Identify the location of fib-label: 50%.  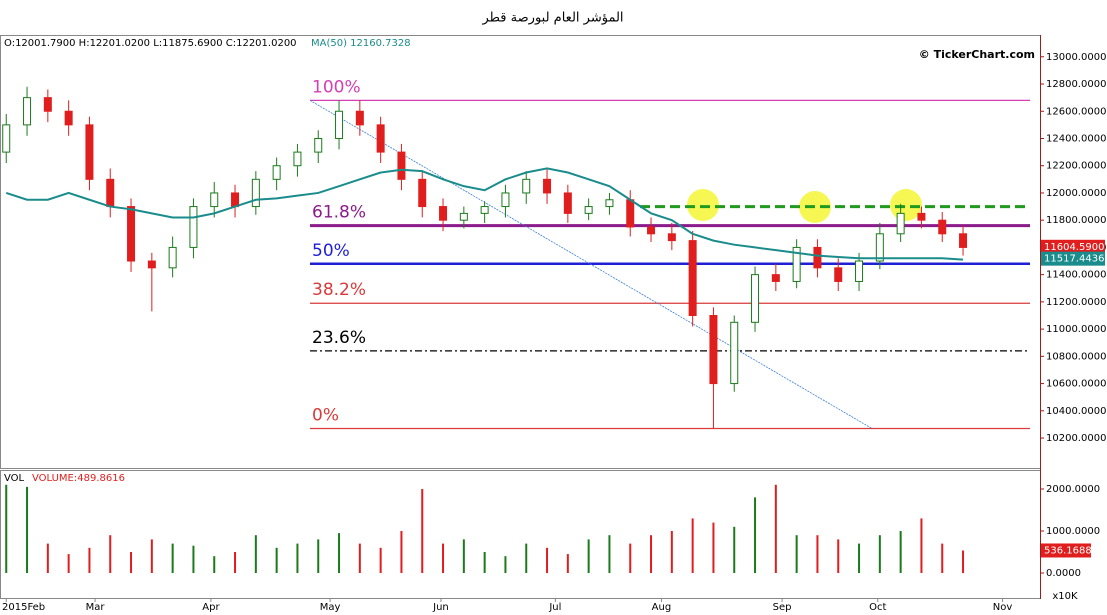
(331, 251).